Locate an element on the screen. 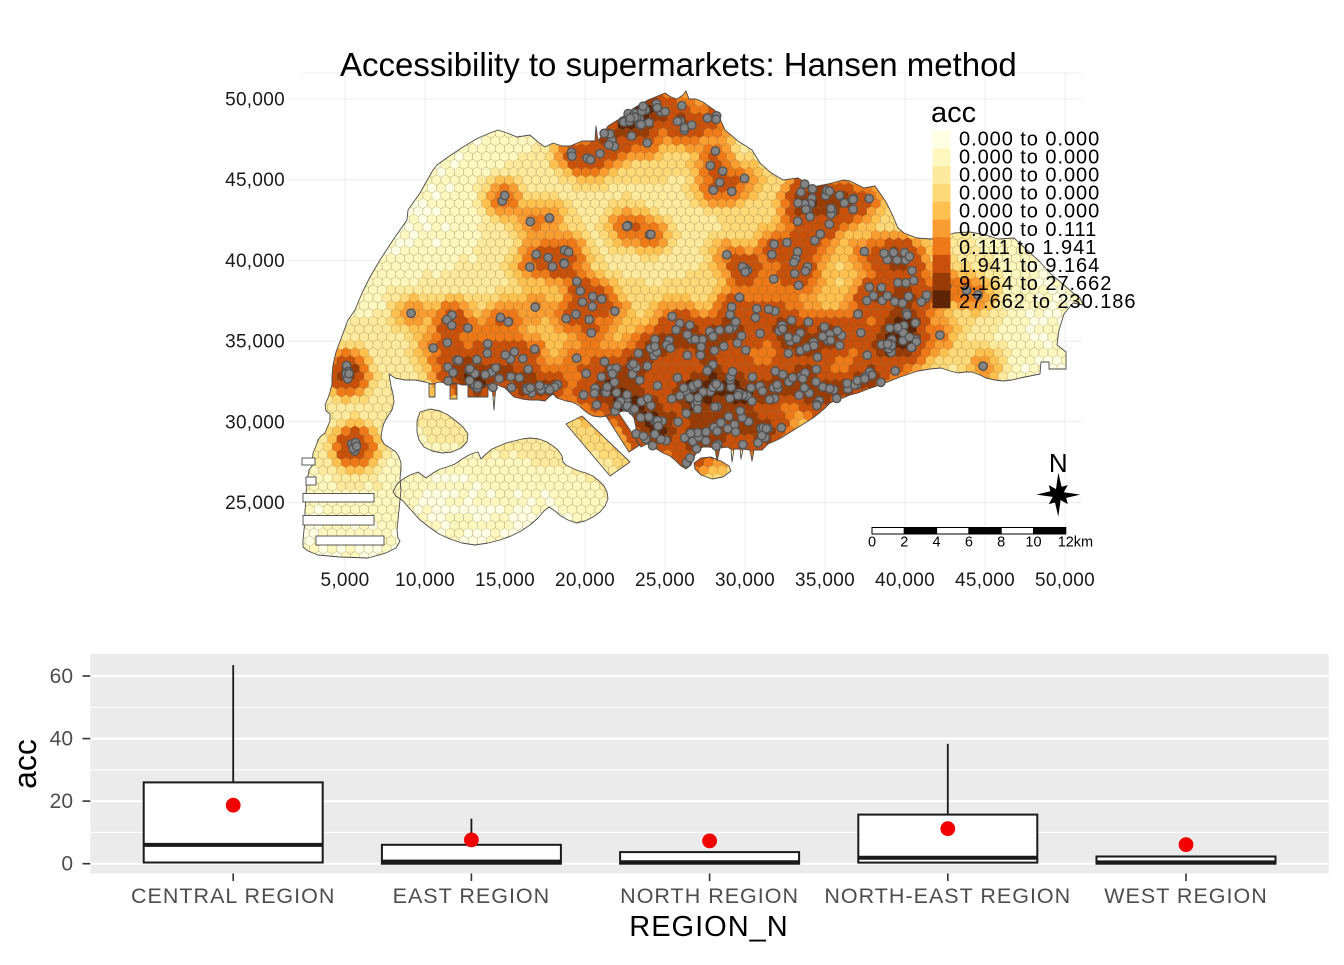 Image resolution: width=1344 pixels, height=965 pixels. svg-text: 27.662 to 230.186 is located at coordinates (1047, 302).